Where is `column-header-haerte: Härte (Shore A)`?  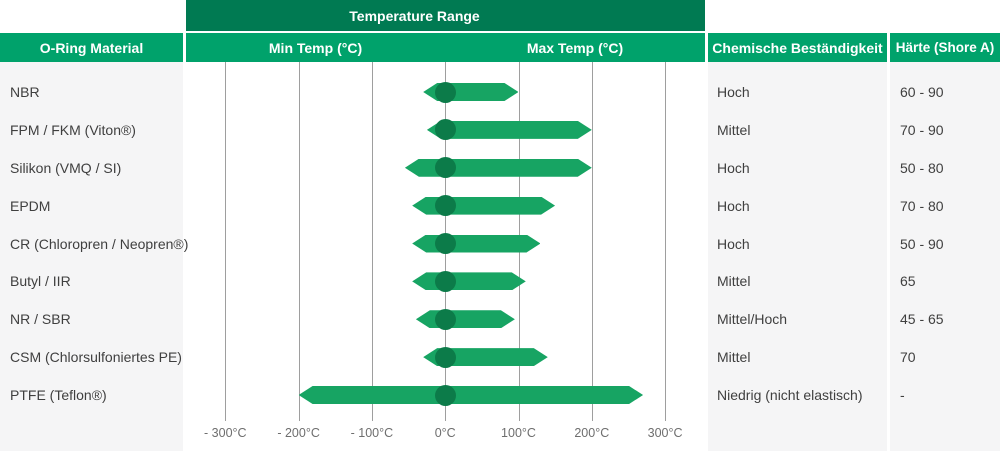
column-header-haerte: Härte (Shore A) is located at coordinates (945, 47).